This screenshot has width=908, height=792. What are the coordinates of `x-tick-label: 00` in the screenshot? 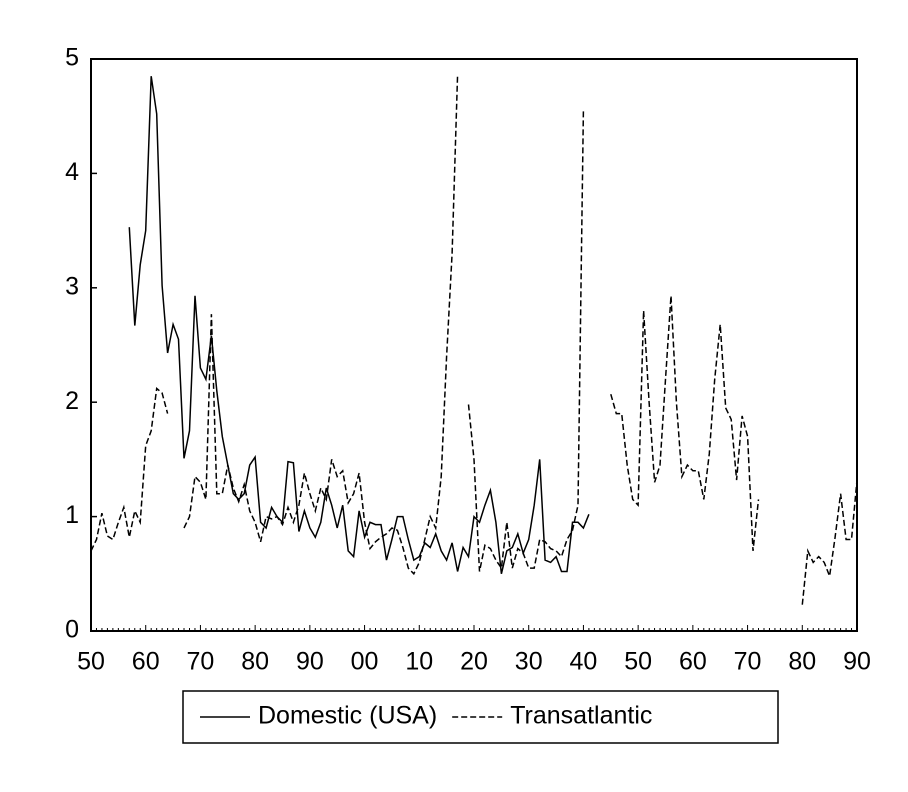 It's located at (365, 662).